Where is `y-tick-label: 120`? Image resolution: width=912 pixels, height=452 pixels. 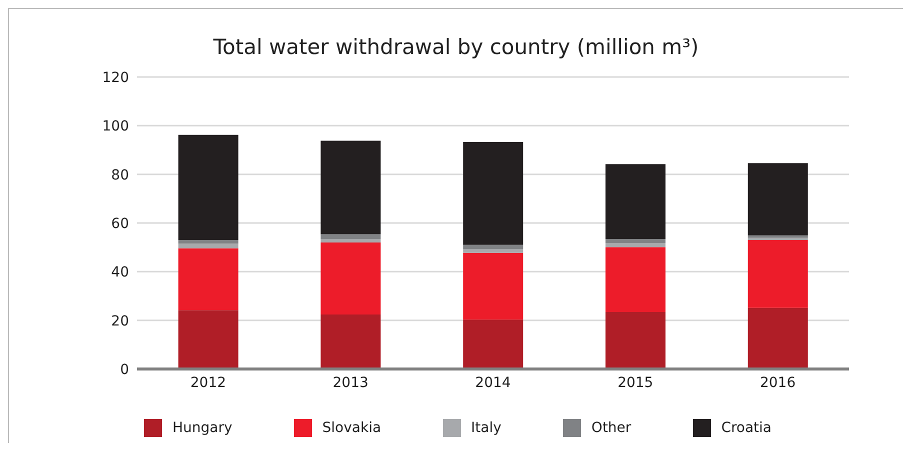
y-tick-label: 120 is located at coordinates (115, 78).